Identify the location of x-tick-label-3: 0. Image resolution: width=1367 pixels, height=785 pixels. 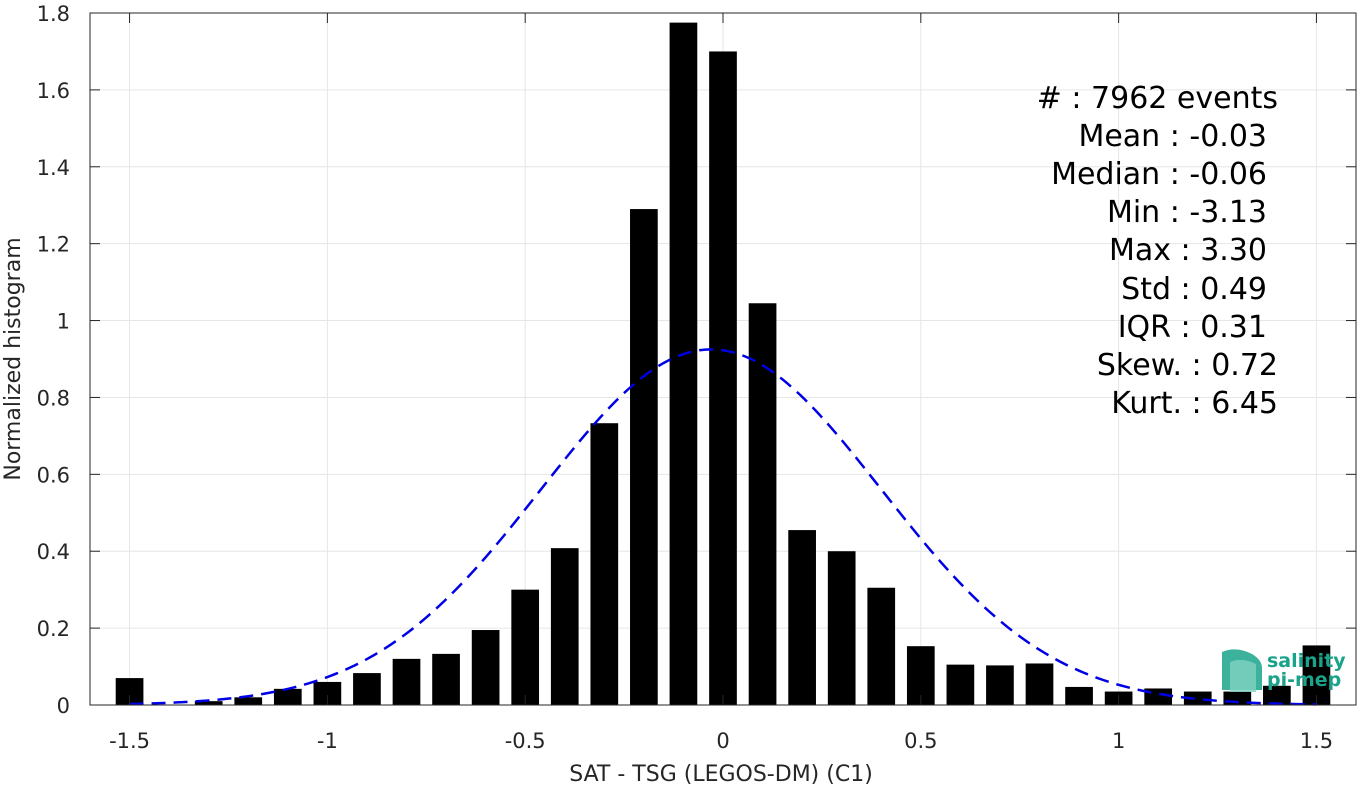
(722, 741).